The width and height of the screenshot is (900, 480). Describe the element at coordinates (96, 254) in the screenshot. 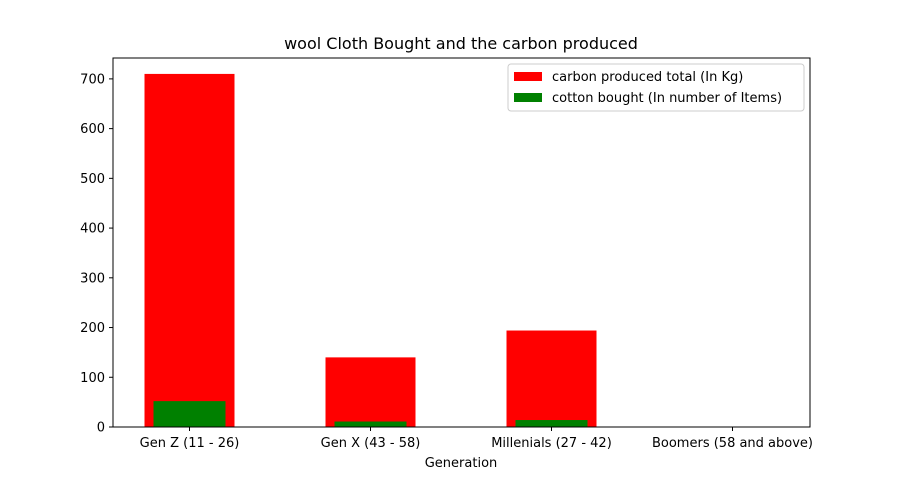

I see `y-axis: 0 100 200 300 400 500 600 700` at that location.